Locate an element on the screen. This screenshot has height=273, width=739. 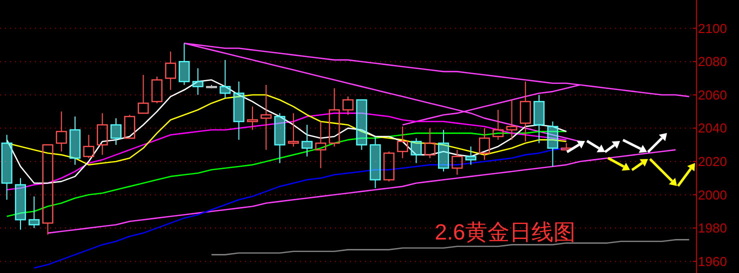
y-tick-label: 2020 is located at coordinates (712, 161).